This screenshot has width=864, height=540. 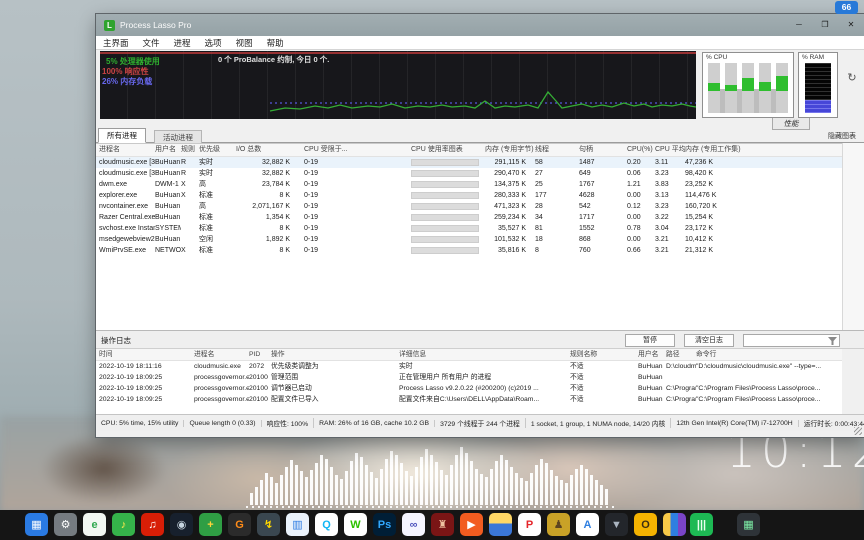 What do you see at coordinates (437, 149) in the screenshot?
I see `column-header-6: CPU 使用率图表` at bounding box center [437, 149].